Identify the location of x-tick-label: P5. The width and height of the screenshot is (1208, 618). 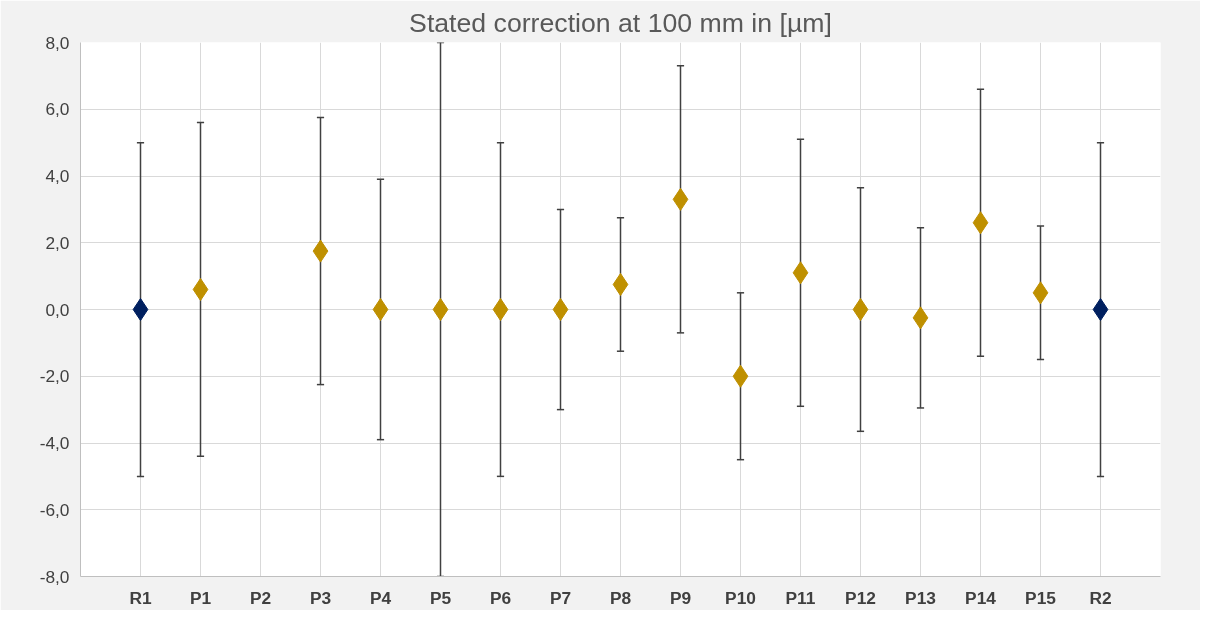
(440, 597).